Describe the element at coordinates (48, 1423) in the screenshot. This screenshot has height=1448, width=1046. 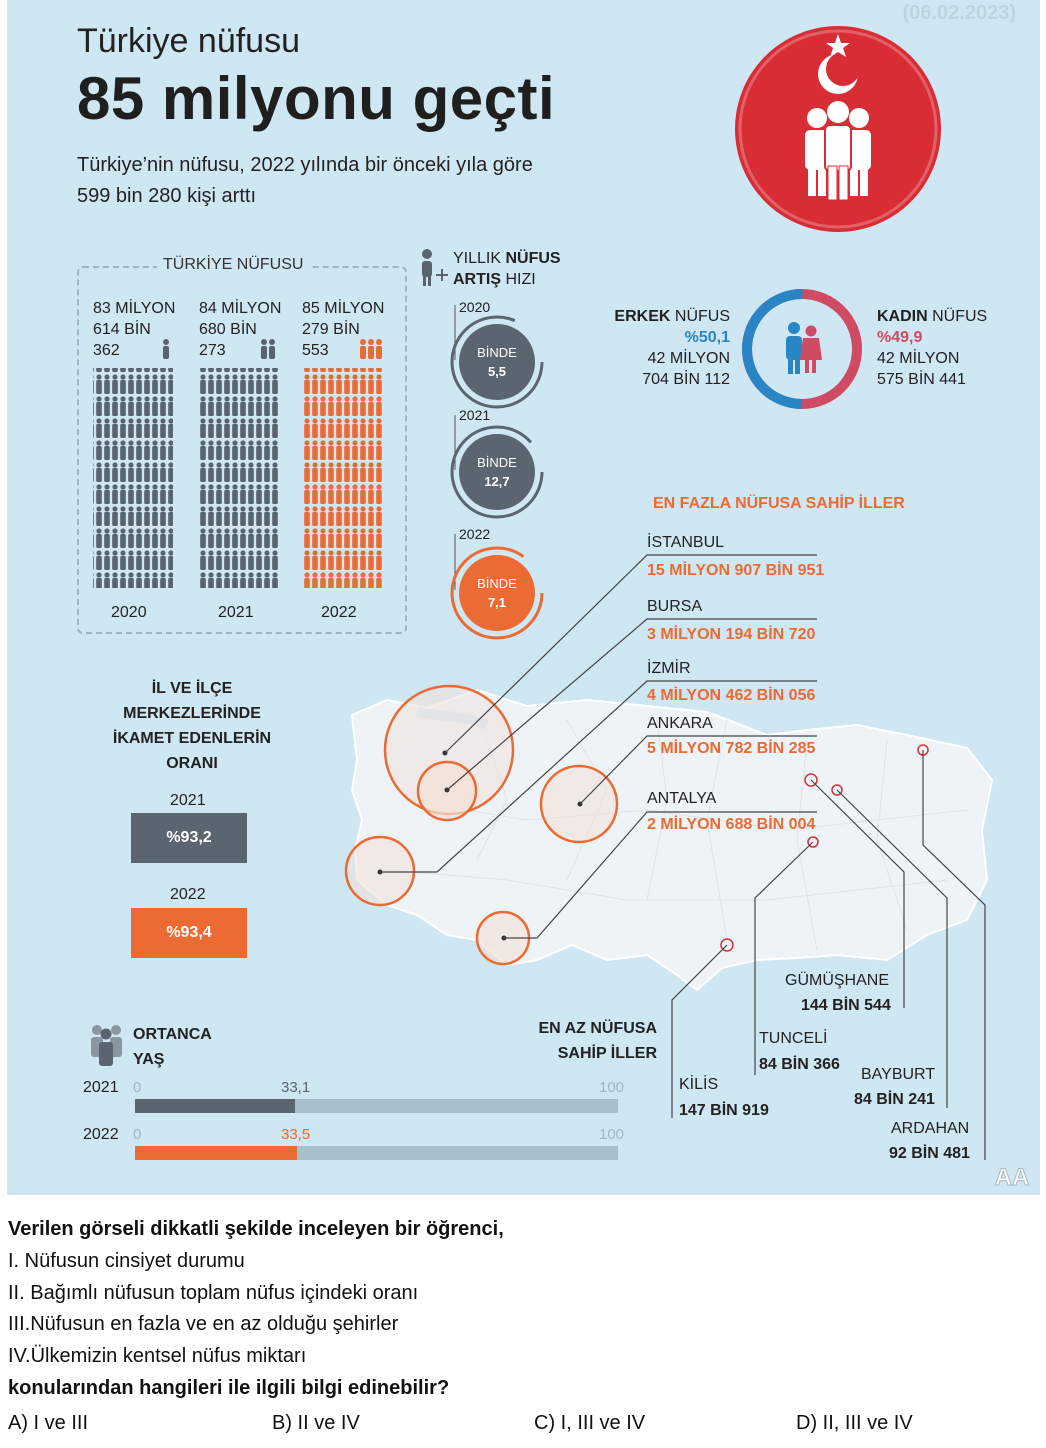
I see `choice-a: A) I ve III` at that location.